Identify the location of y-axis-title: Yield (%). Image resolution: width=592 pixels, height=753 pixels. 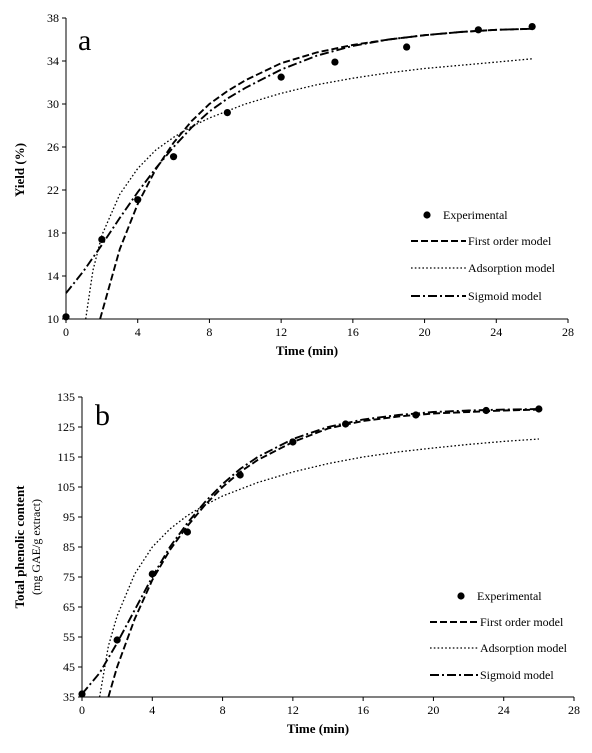
(19, 170).